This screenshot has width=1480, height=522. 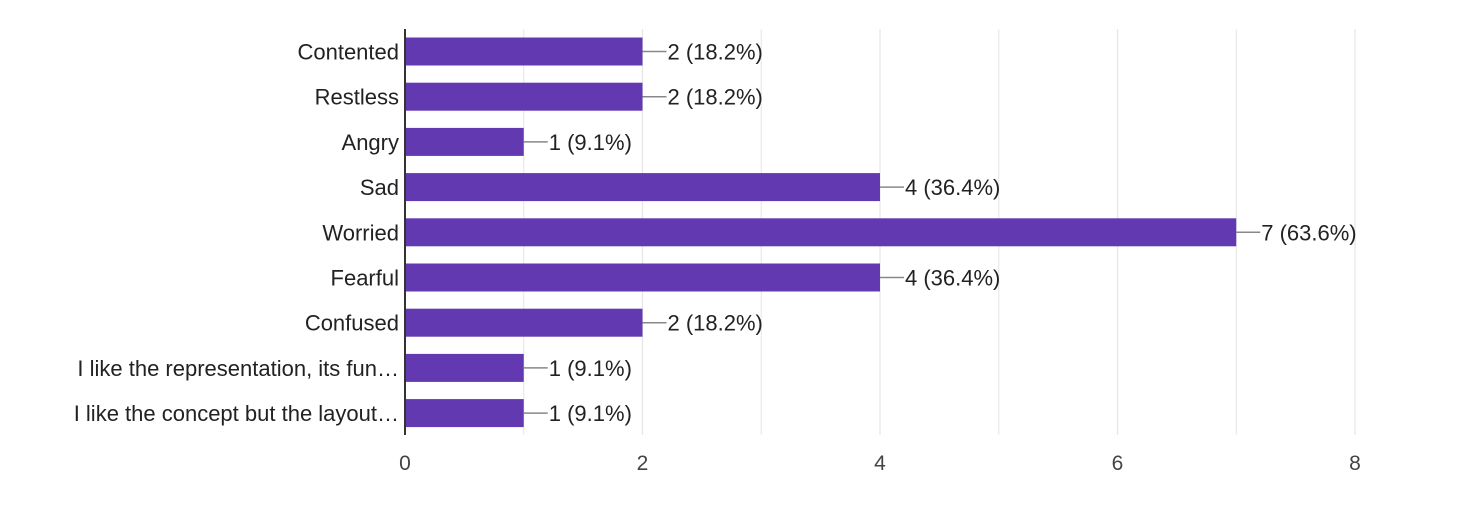 I want to click on category-label: Restless, so click(x=357, y=97).